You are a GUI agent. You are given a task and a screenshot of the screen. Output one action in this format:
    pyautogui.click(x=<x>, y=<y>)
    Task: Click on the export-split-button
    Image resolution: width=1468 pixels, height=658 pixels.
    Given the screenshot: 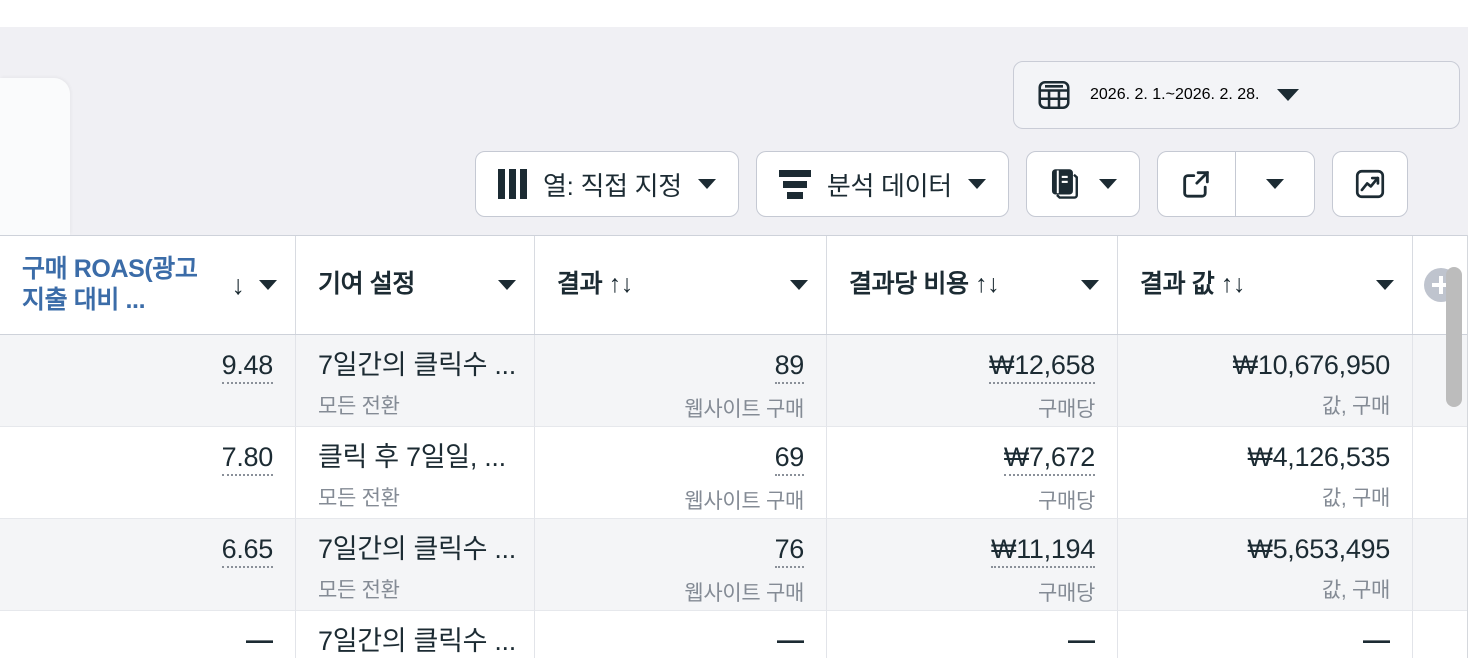 What is the action you would take?
    pyautogui.click(x=1235, y=184)
    